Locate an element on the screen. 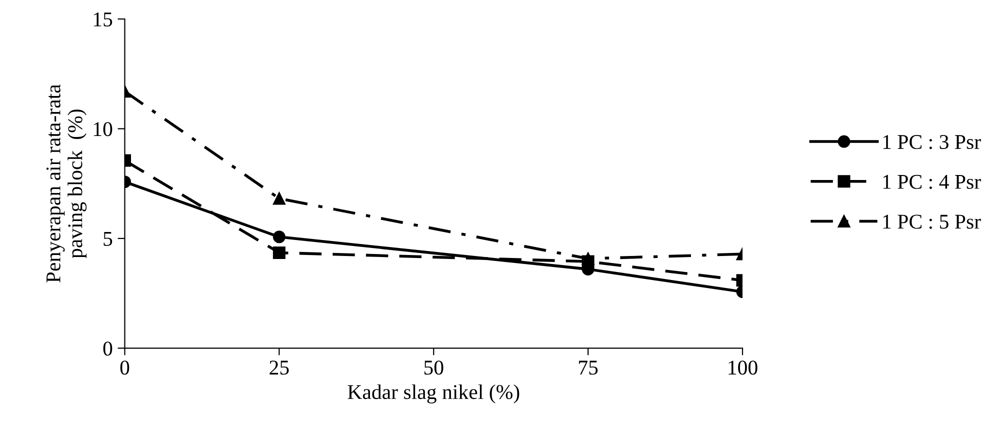  x-tick-label: 100 is located at coordinates (743, 367).